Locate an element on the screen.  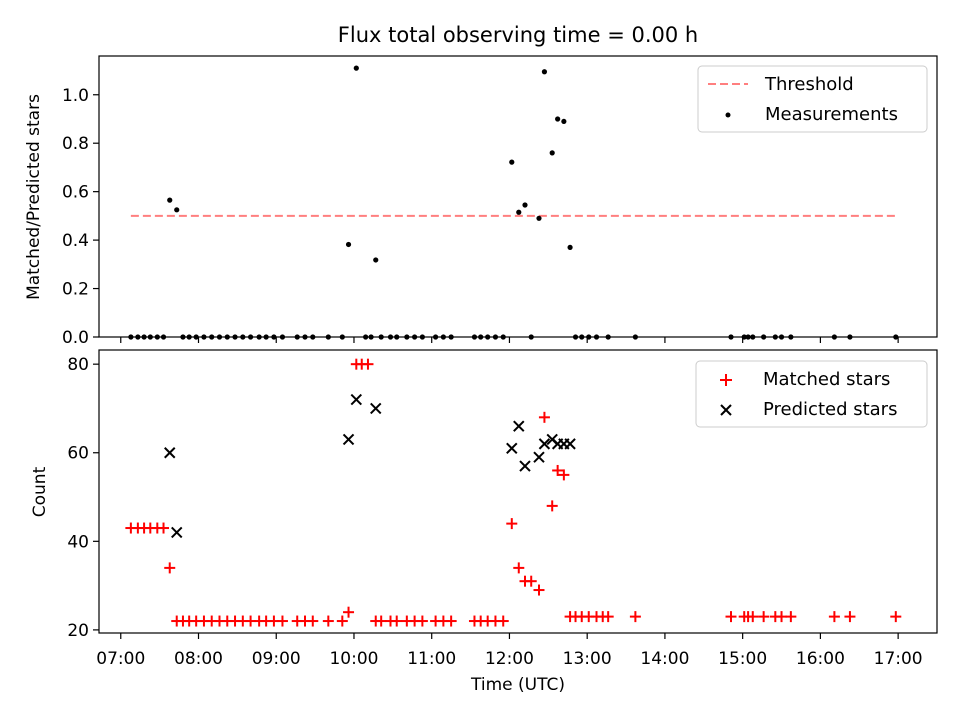
top-y-tick-label-5: 1.0 is located at coordinates (75, 96).